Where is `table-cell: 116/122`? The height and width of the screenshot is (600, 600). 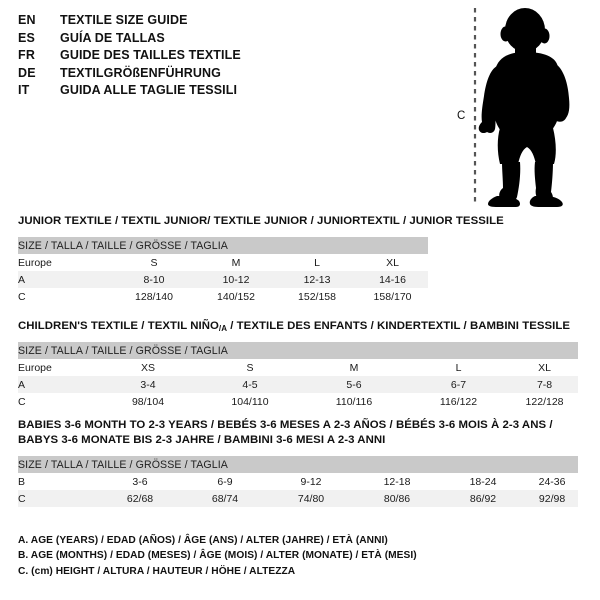 table-cell: 116/122 is located at coordinates (458, 401).